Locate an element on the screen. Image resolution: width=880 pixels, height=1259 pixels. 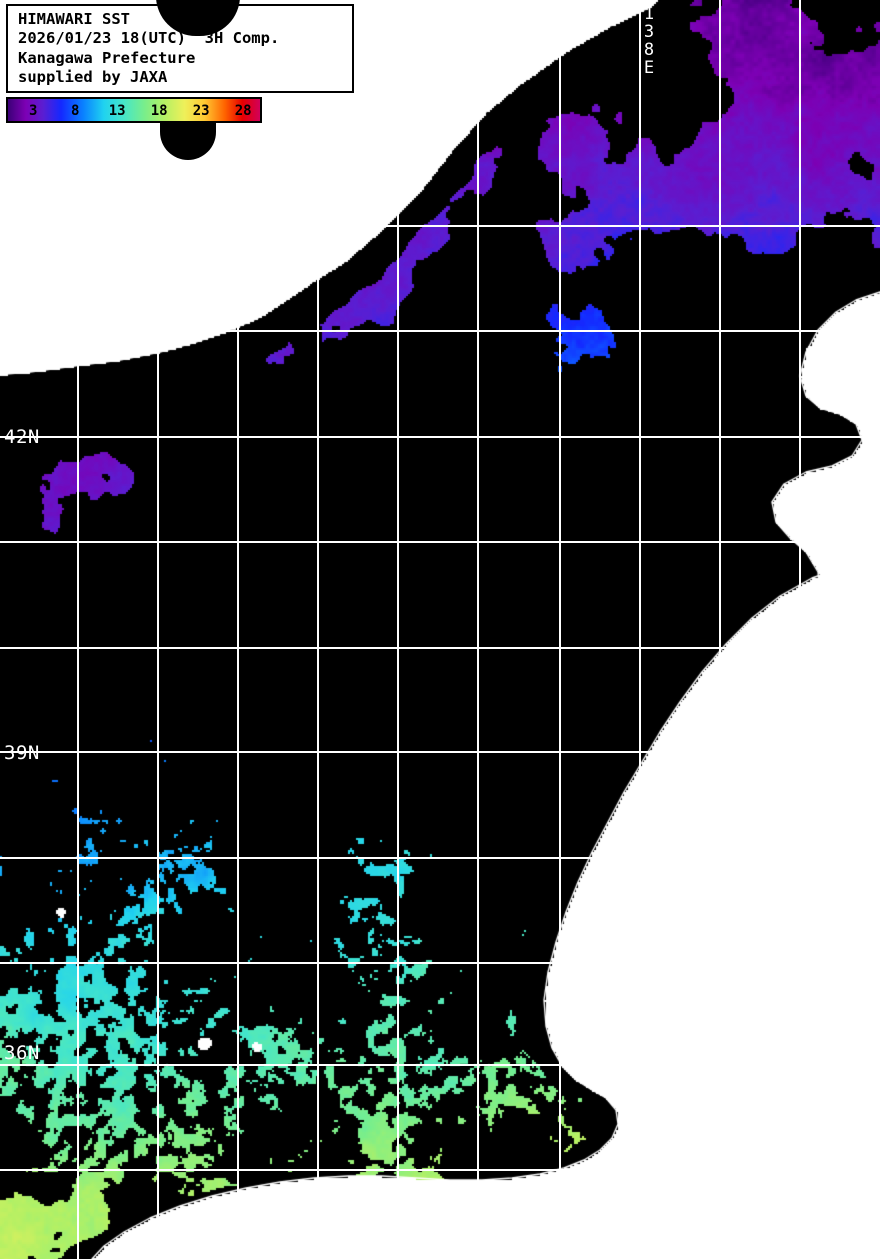
colorbar-gradient is located at coordinates (134, 110).